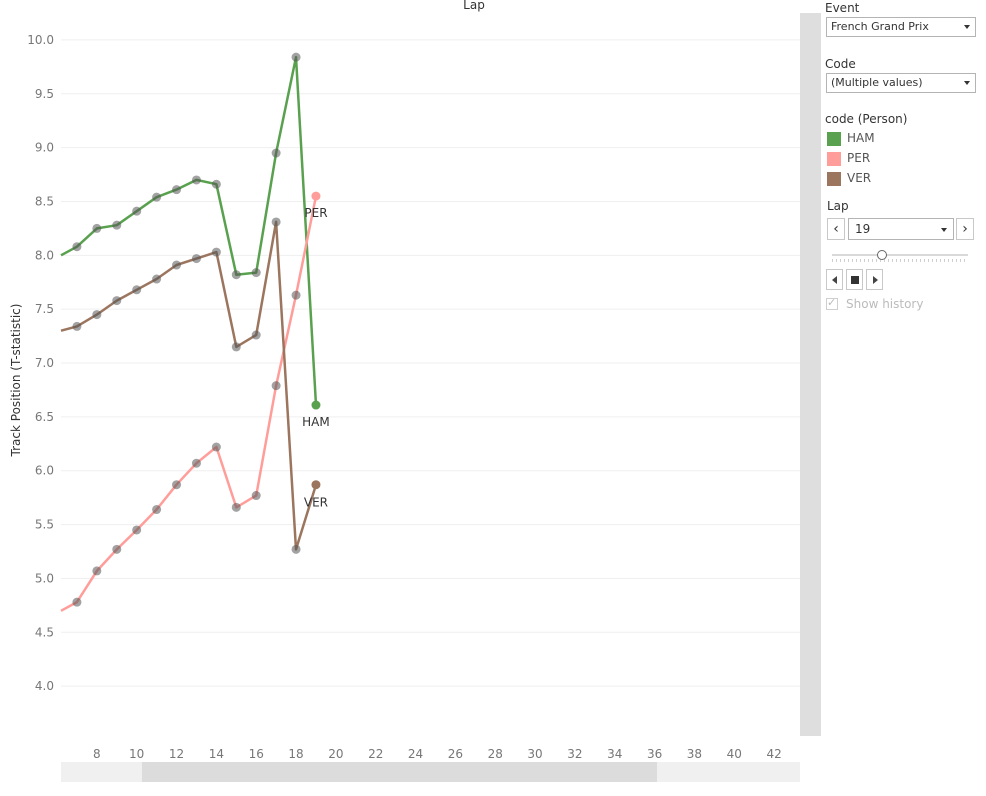  I want to click on y-tick-label: 9.0, so click(44, 148).